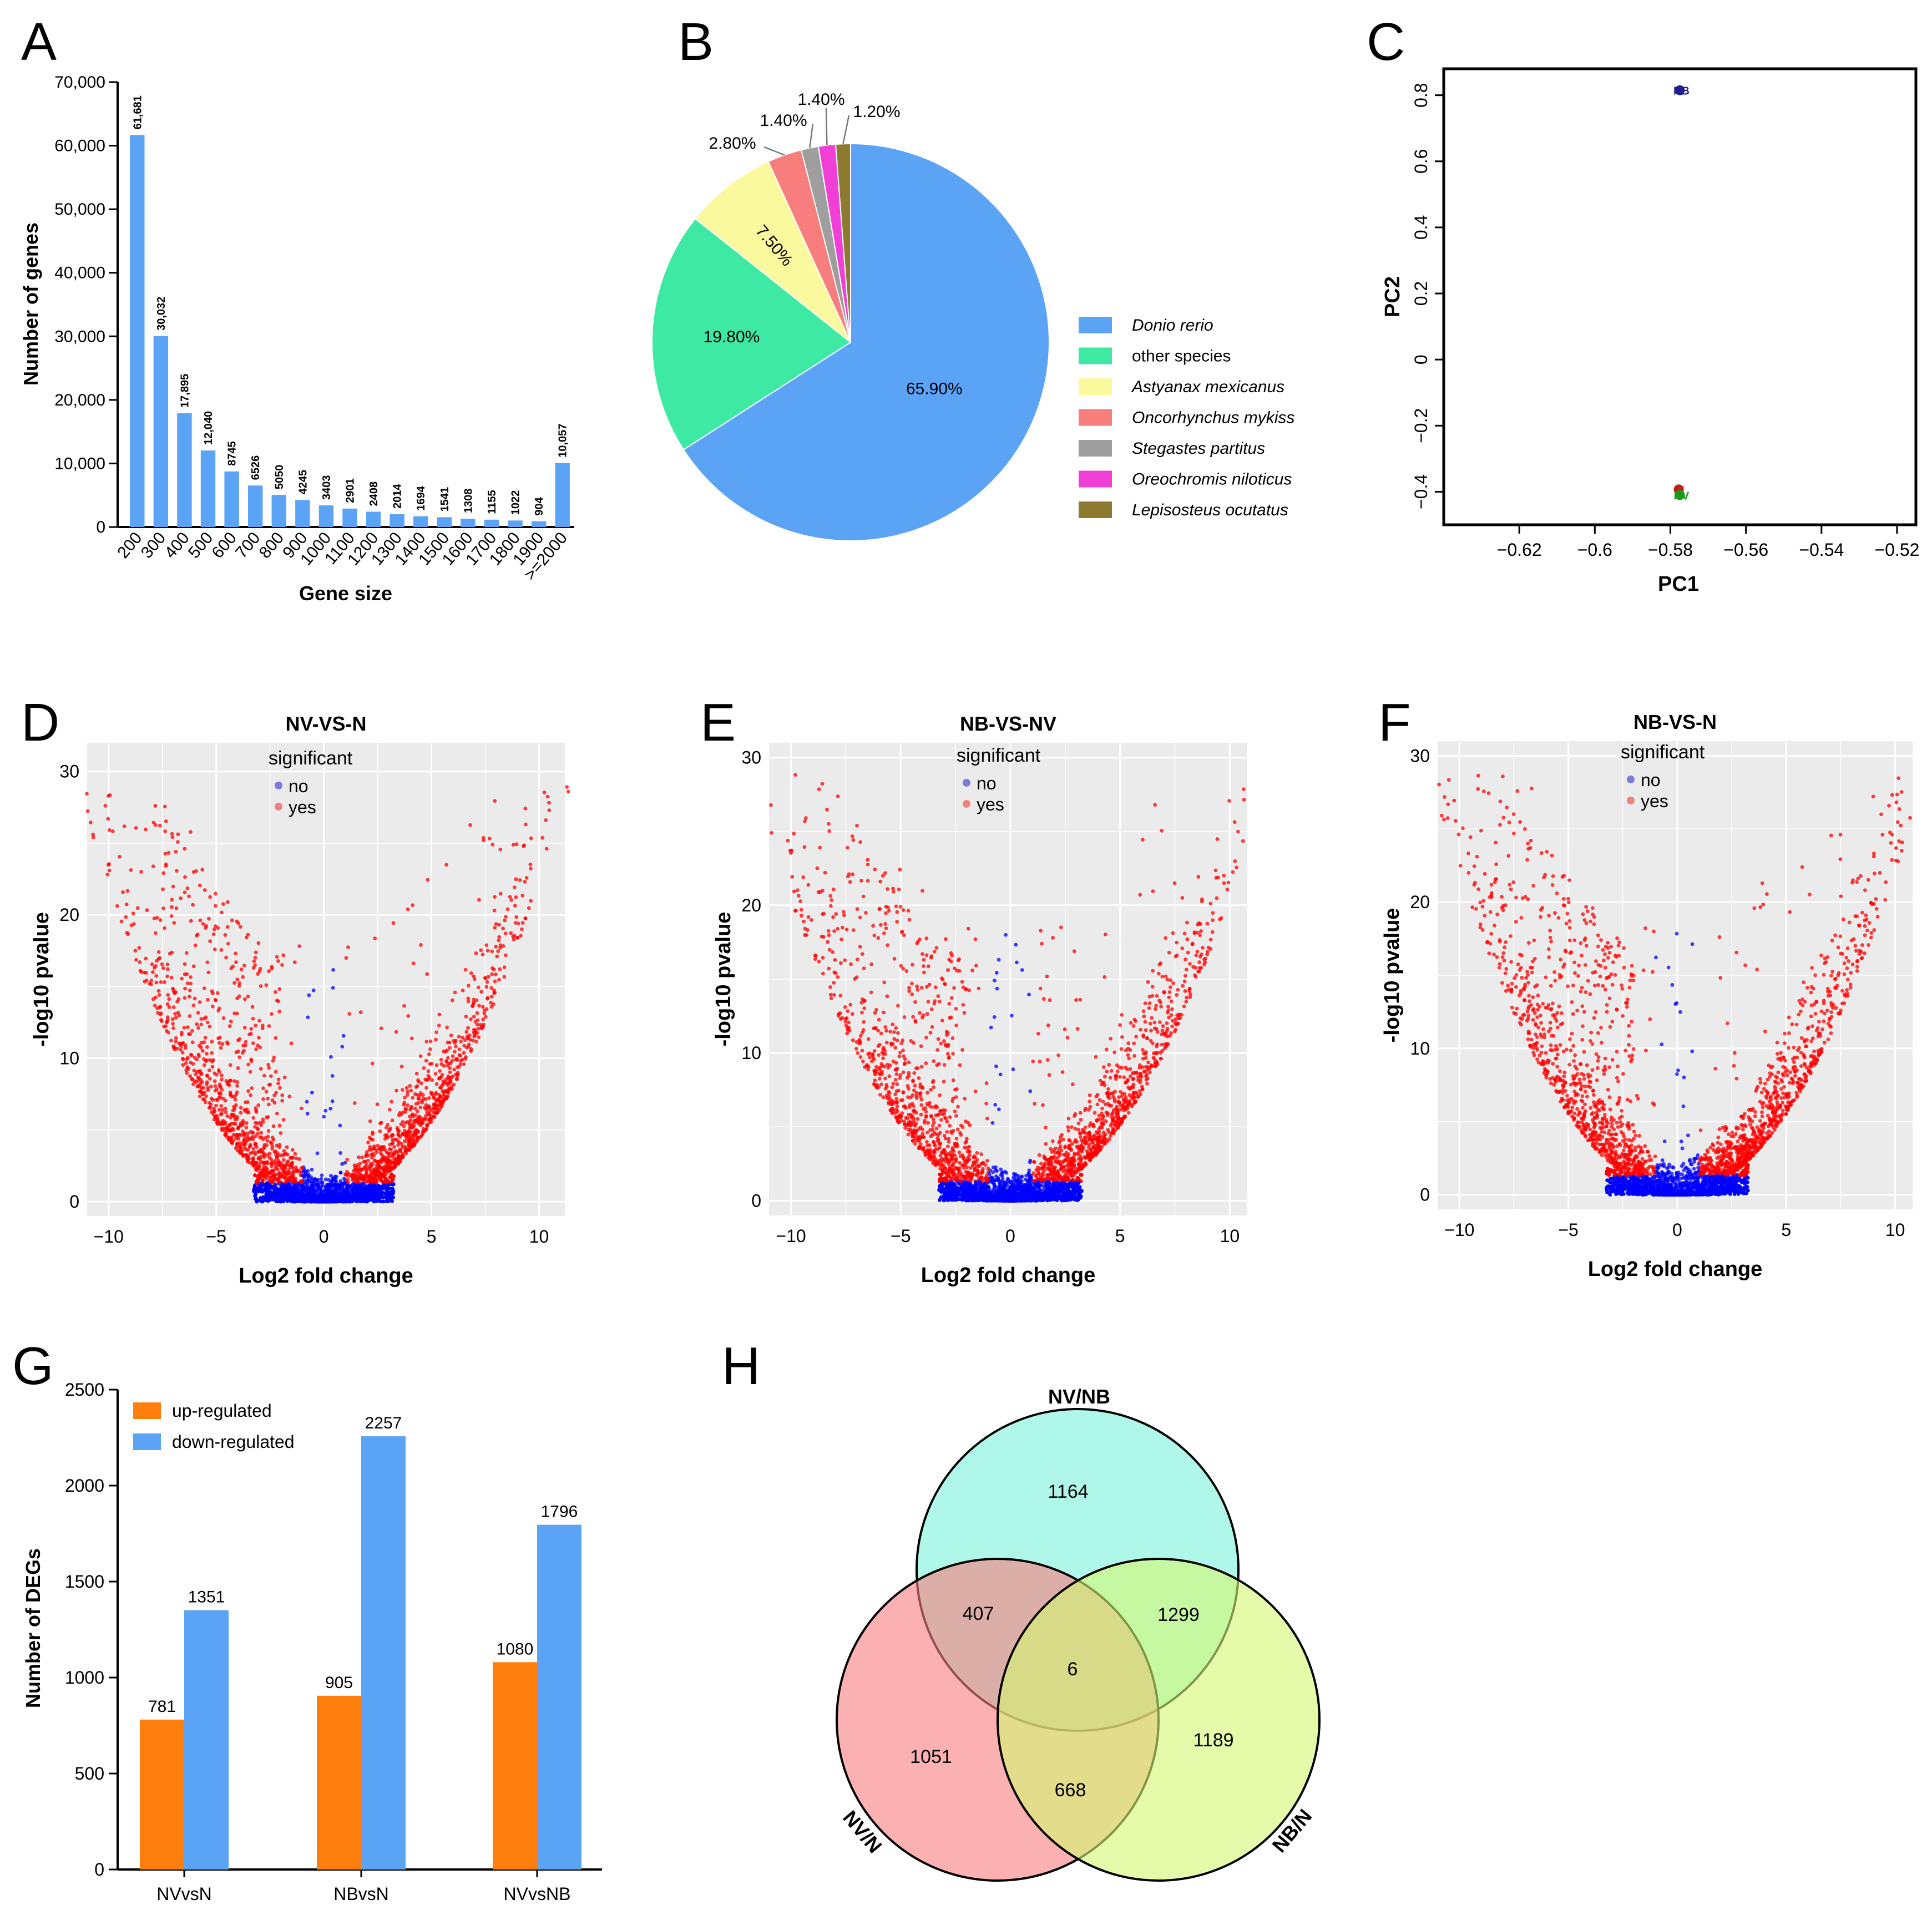  Describe the element at coordinates (311, 758) in the screenshot. I see `legend-title: significant` at that location.